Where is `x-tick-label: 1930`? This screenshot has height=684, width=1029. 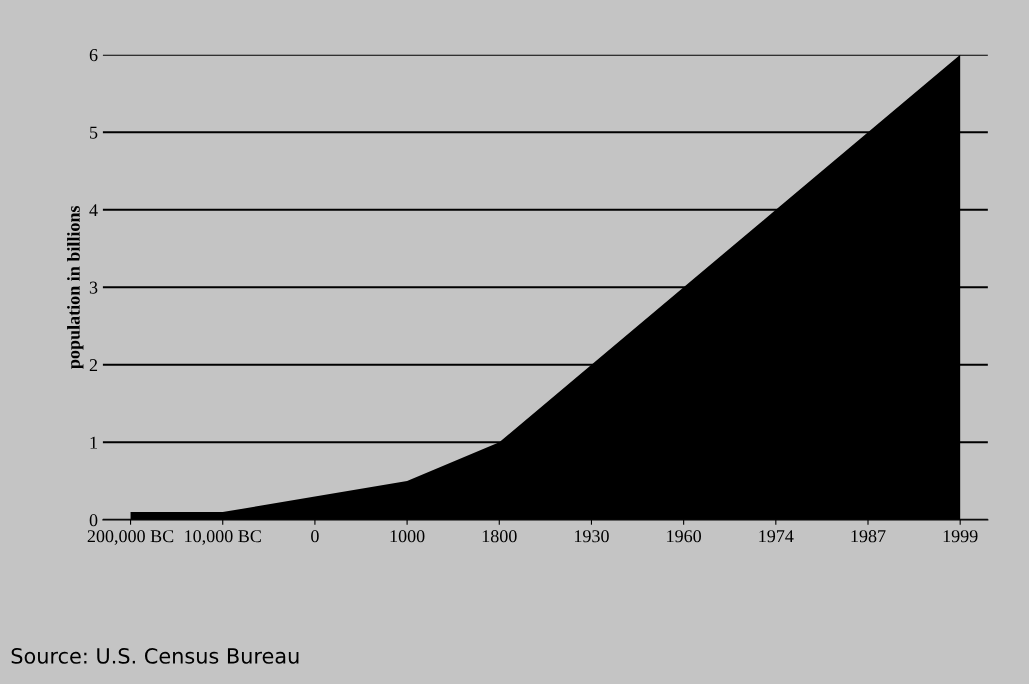 x-tick-label: 1930 is located at coordinates (591, 536).